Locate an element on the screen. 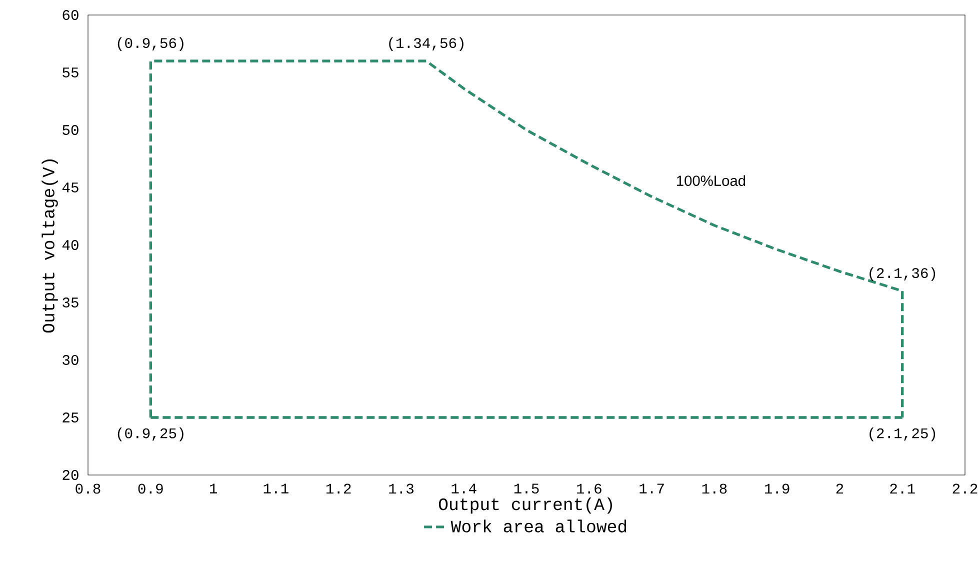 This screenshot has width=978, height=567. x-tick-label: 1.7 is located at coordinates (652, 489).